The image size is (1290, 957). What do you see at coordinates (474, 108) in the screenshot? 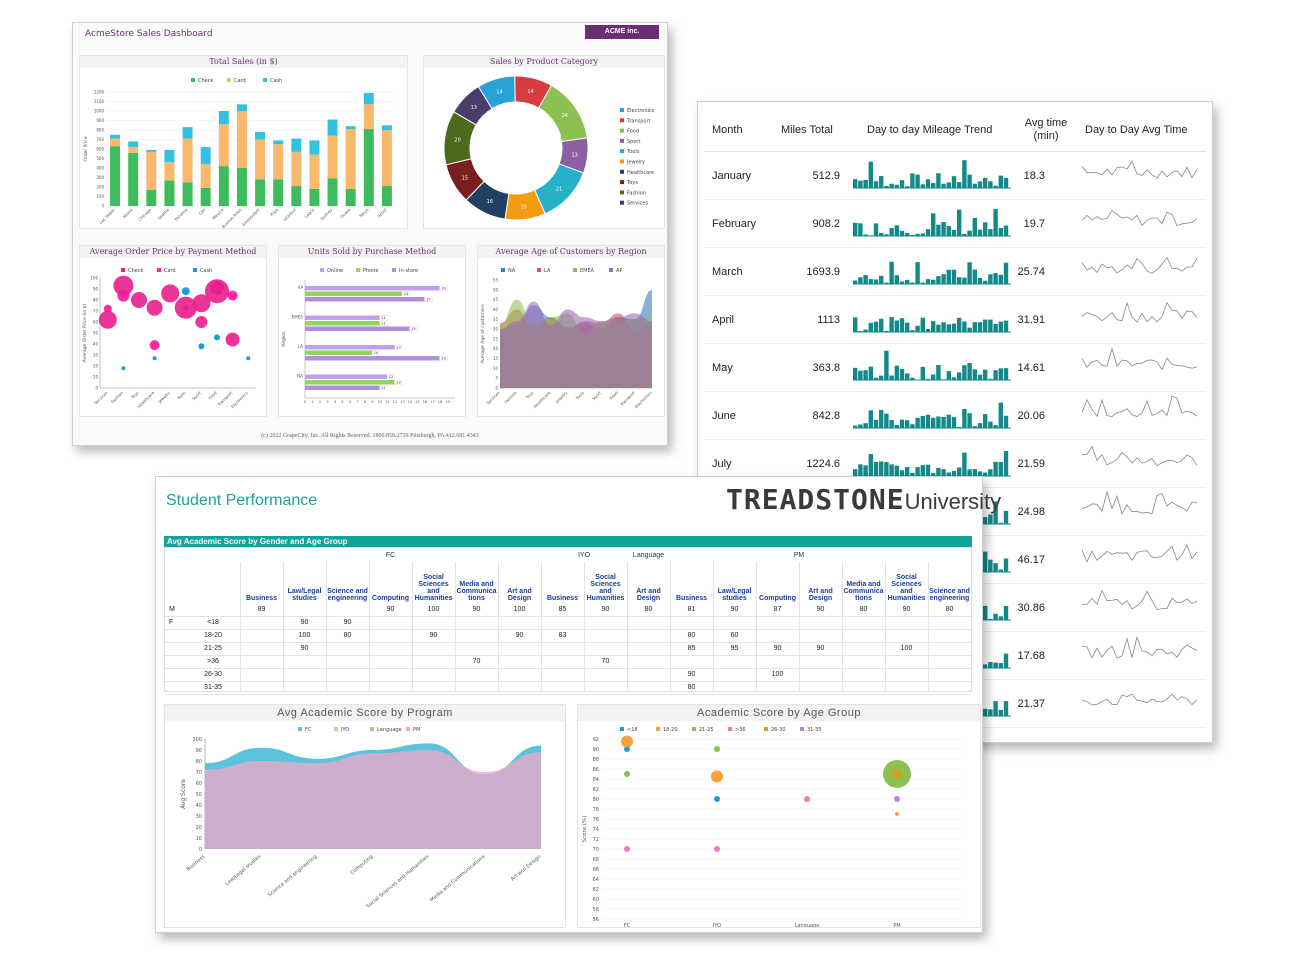
I see `donut-slice-label: 13` at bounding box center [474, 108].